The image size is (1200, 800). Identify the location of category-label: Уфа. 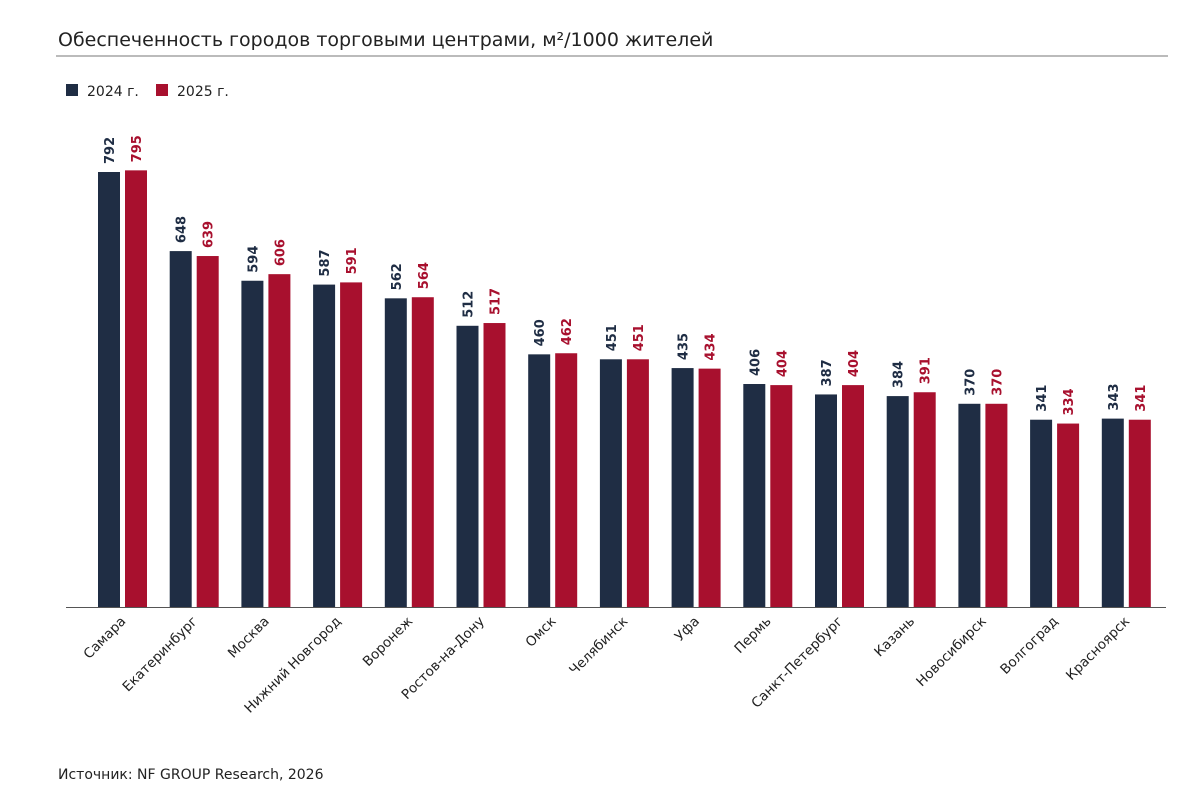
(687, 629).